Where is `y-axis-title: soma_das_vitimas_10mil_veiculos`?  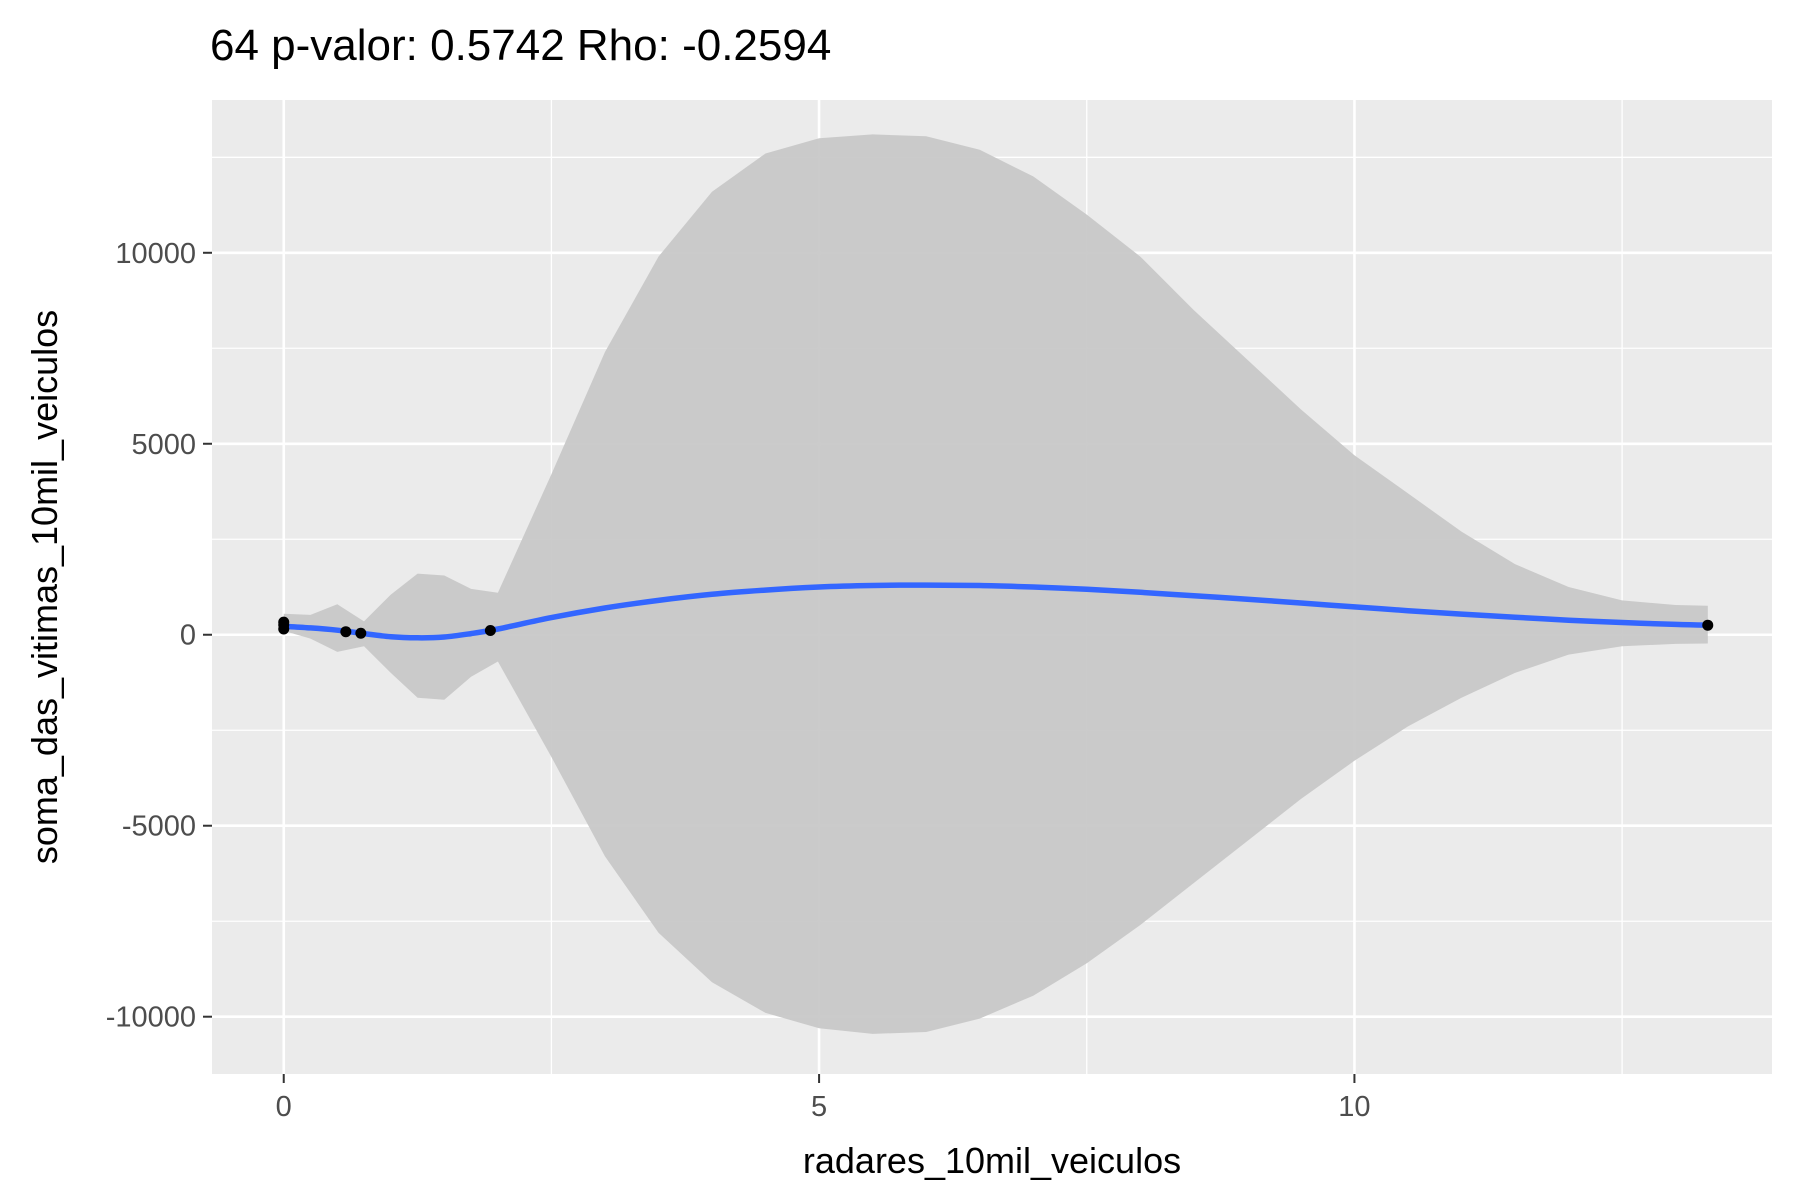
y-axis-title: soma_das_vitimas_10mil_veiculos is located at coordinates (44, 587).